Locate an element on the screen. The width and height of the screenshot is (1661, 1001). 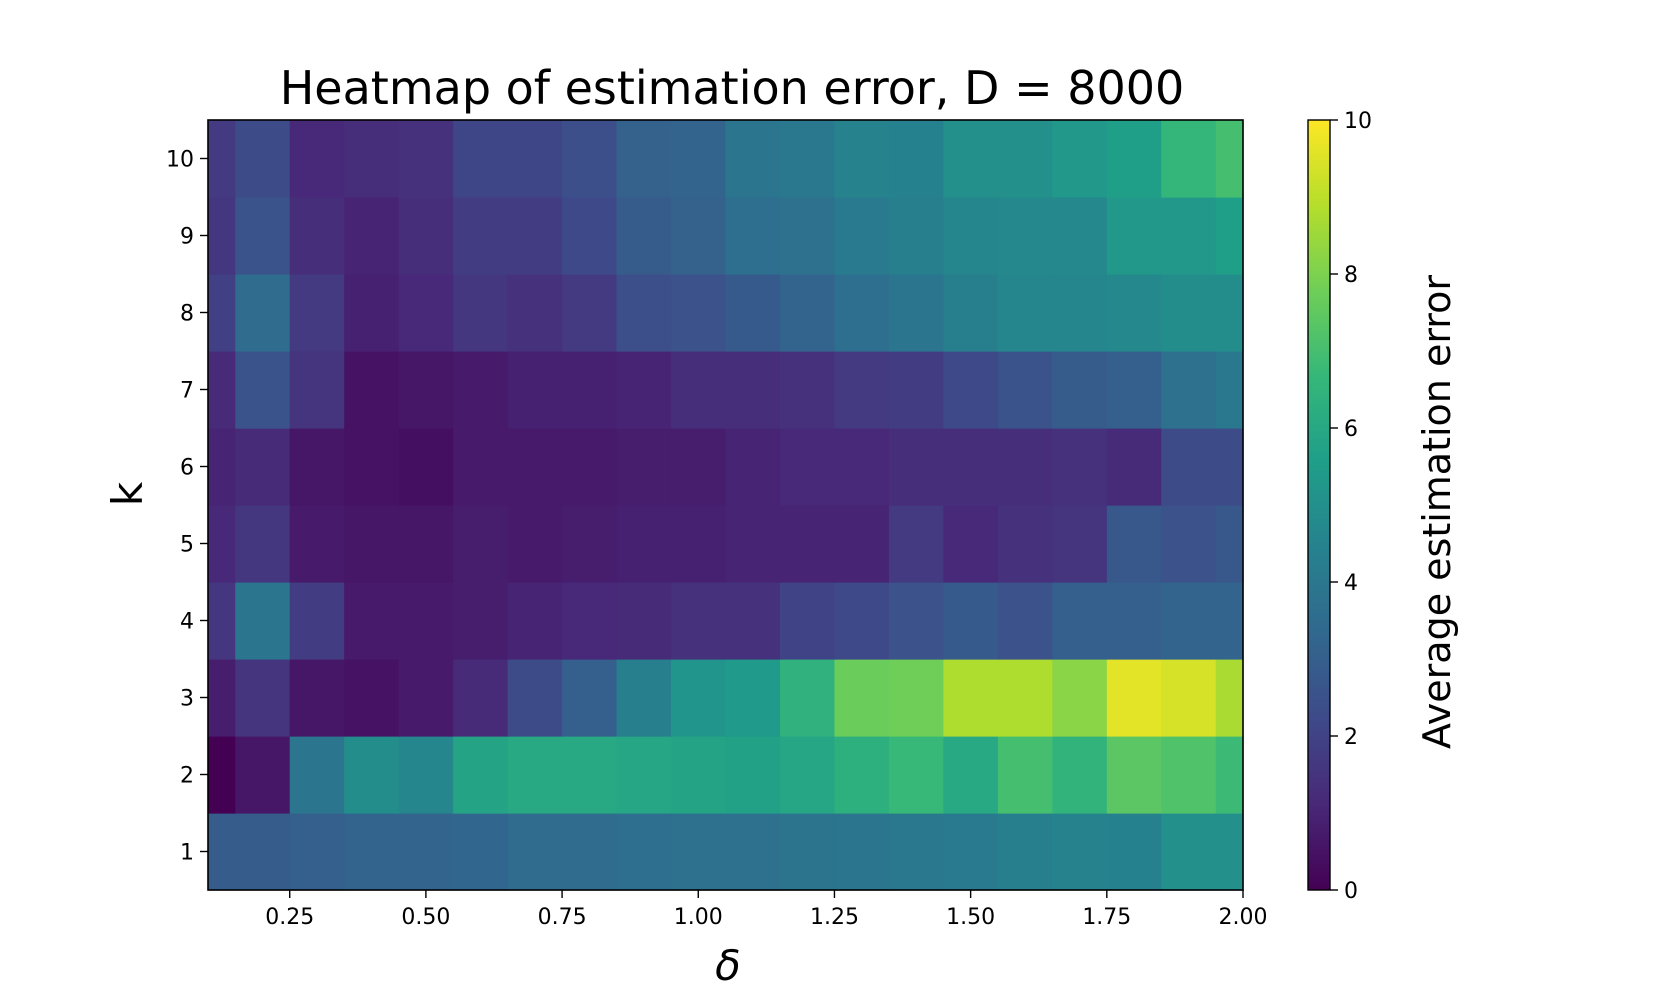
x-axis-label: δ is located at coordinates (728, 965).